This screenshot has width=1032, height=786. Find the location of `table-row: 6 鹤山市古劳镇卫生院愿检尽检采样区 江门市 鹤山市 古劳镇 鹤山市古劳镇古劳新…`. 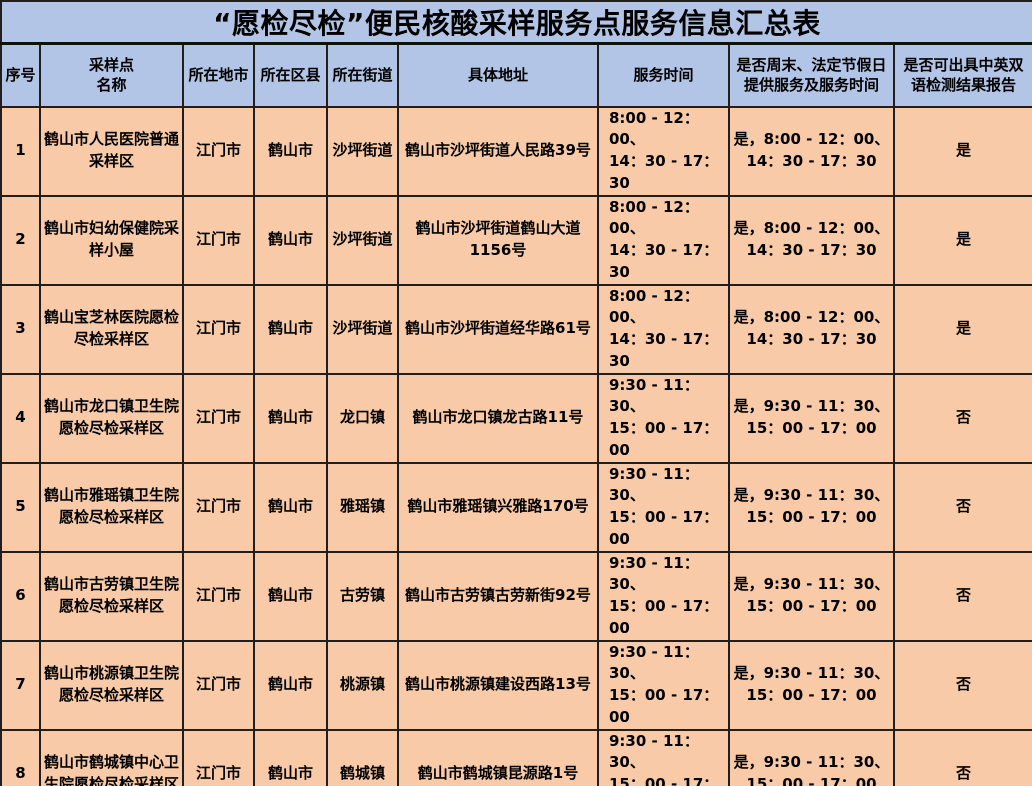

table-row: 6 鹤山市古劳镇卫生院愿检尽检采样区 江门市 鹤山市 古劳镇 鹤山市古劳镇古劳新… is located at coordinates (516, 596).